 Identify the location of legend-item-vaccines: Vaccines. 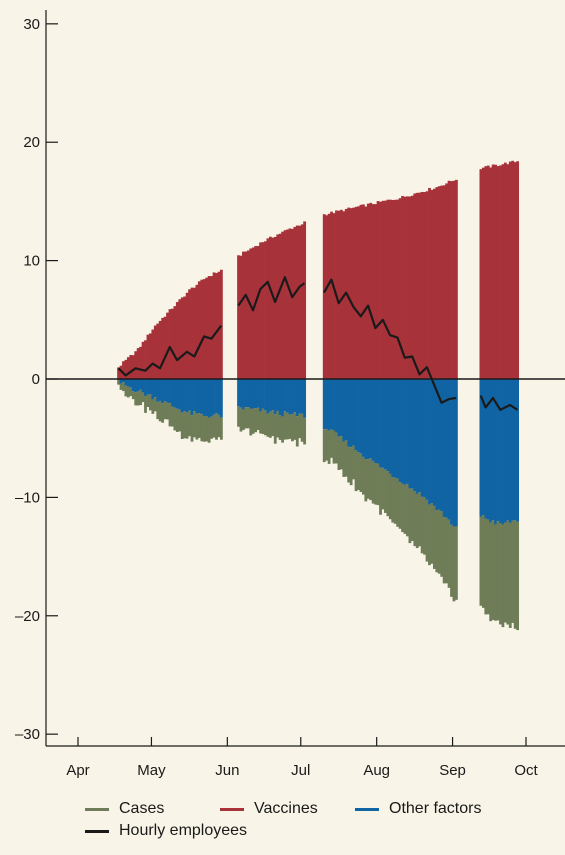
(269, 809).